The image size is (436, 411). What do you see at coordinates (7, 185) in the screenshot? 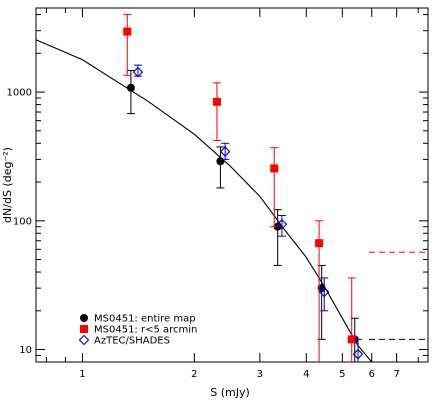
I see `y-axis-title: dN/dS (deg⁻²)` at bounding box center [7, 185].